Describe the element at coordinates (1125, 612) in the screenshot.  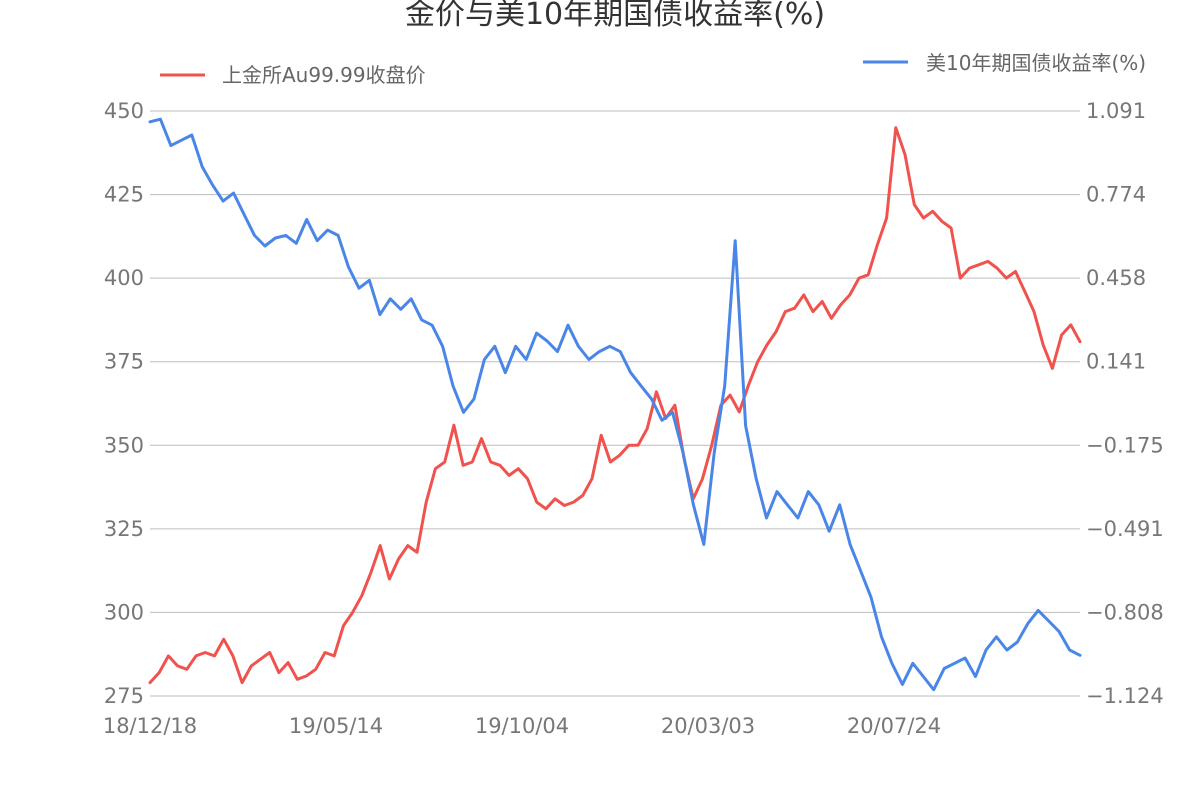
I see `right-tick-label: −0.808` at that location.